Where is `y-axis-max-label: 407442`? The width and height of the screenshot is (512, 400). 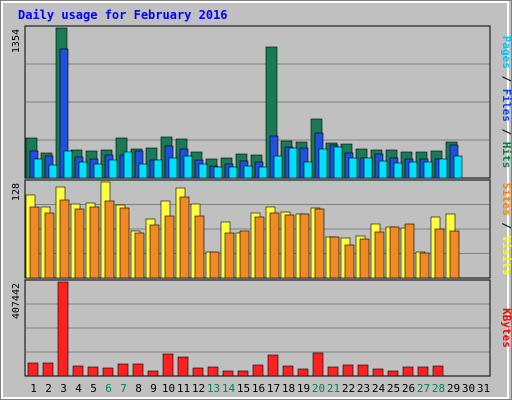
y-axis-max-label: 407442 is located at coordinates (16, 301).